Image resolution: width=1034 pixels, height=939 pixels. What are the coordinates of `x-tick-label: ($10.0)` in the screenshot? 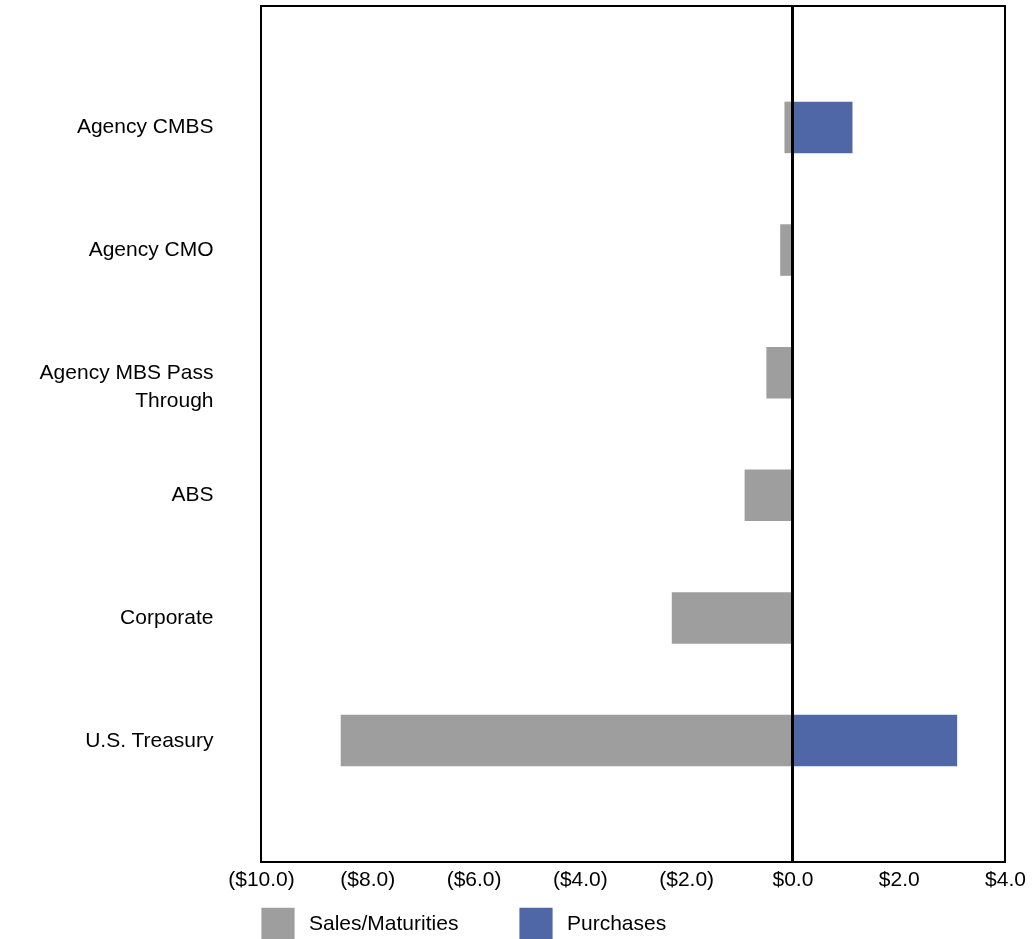 It's located at (261, 878).